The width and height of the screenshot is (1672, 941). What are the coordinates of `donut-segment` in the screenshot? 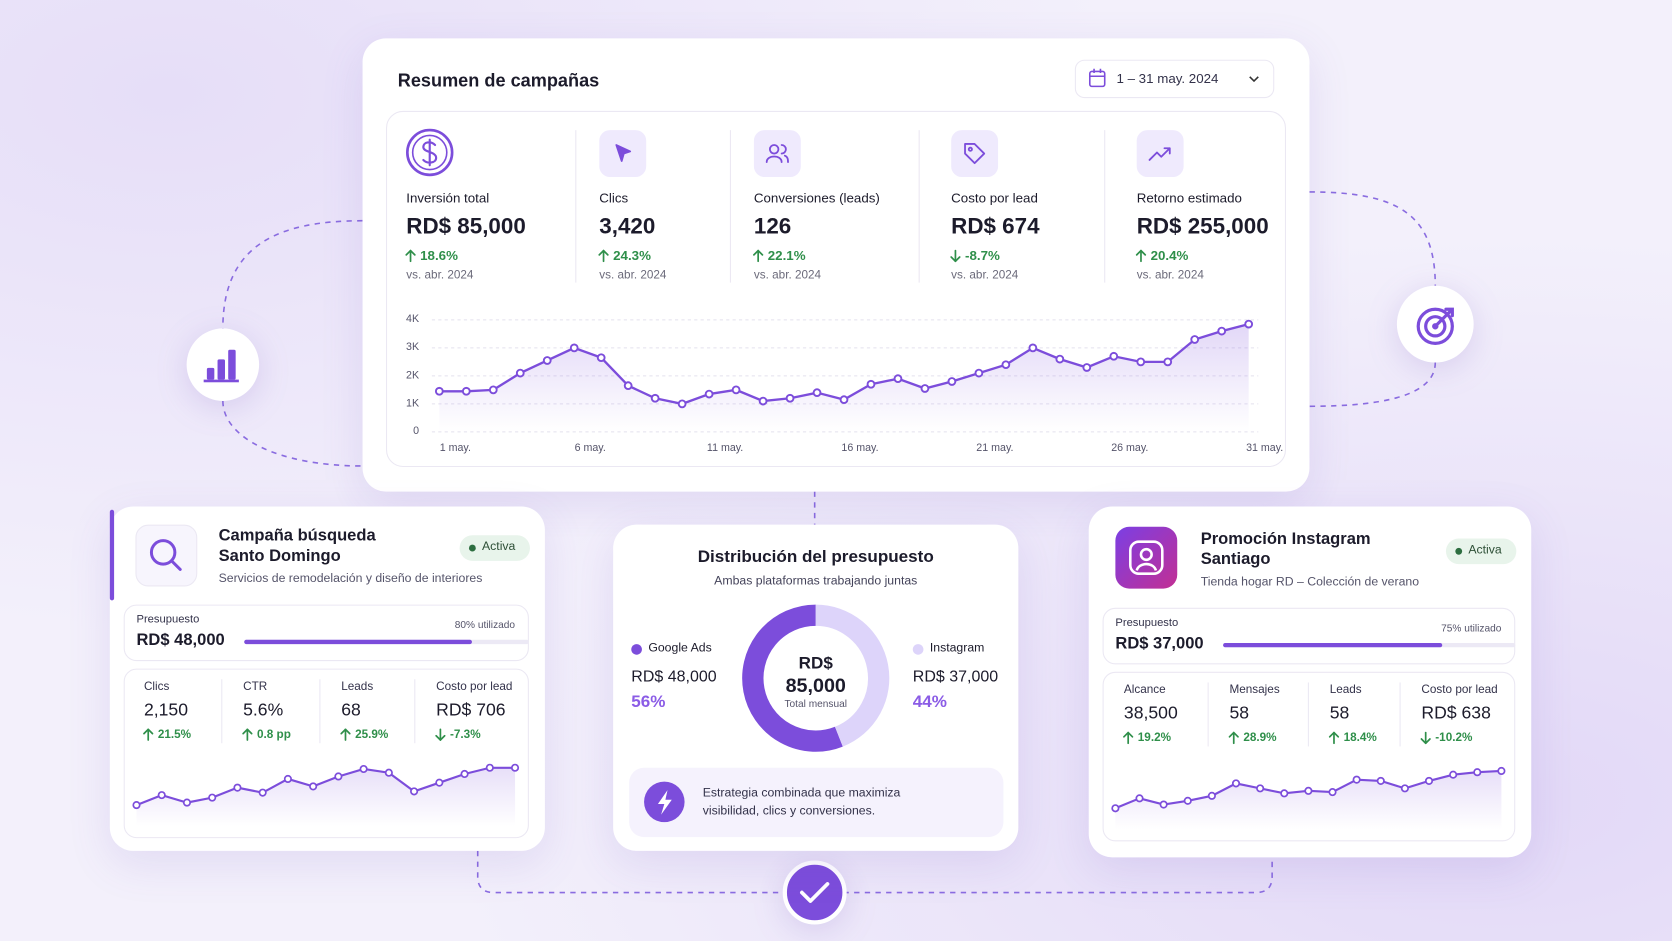 It's located at (792, 678).